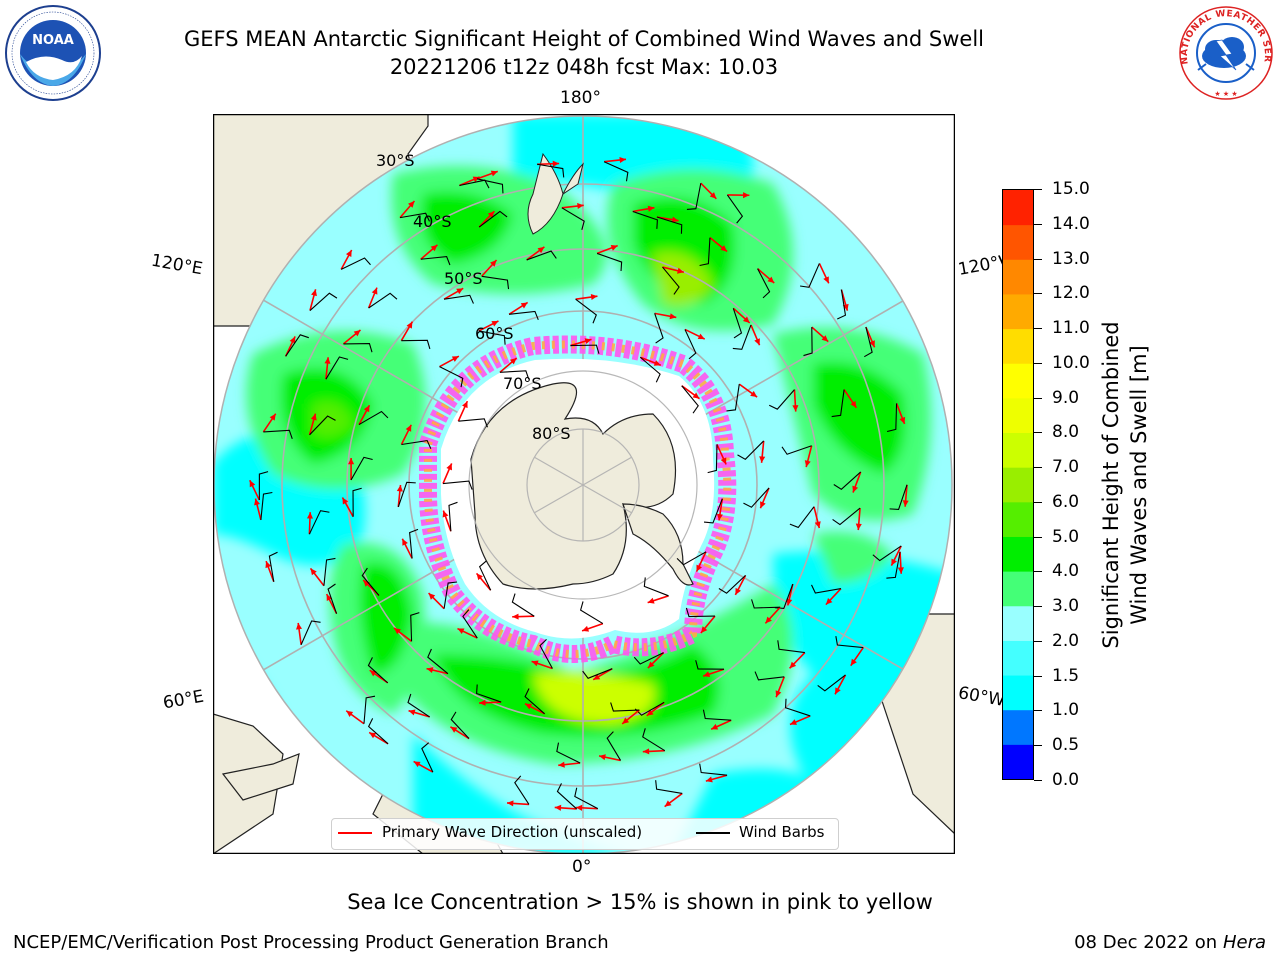 The height and width of the screenshot is (960, 1280). Describe the element at coordinates (53, 40) in the screenshot. I see `noaa-logo-text: NOAA` at that location.